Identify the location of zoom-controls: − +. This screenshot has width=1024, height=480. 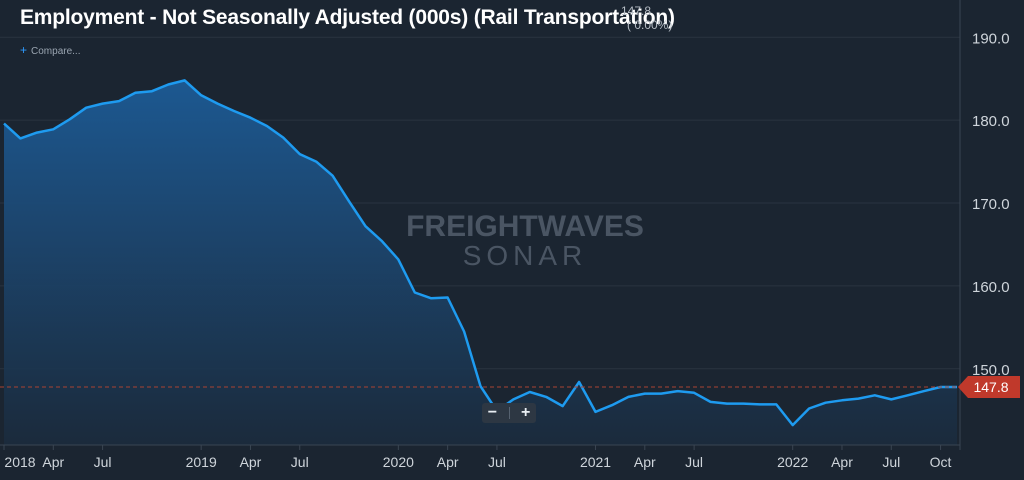
(509, 413).